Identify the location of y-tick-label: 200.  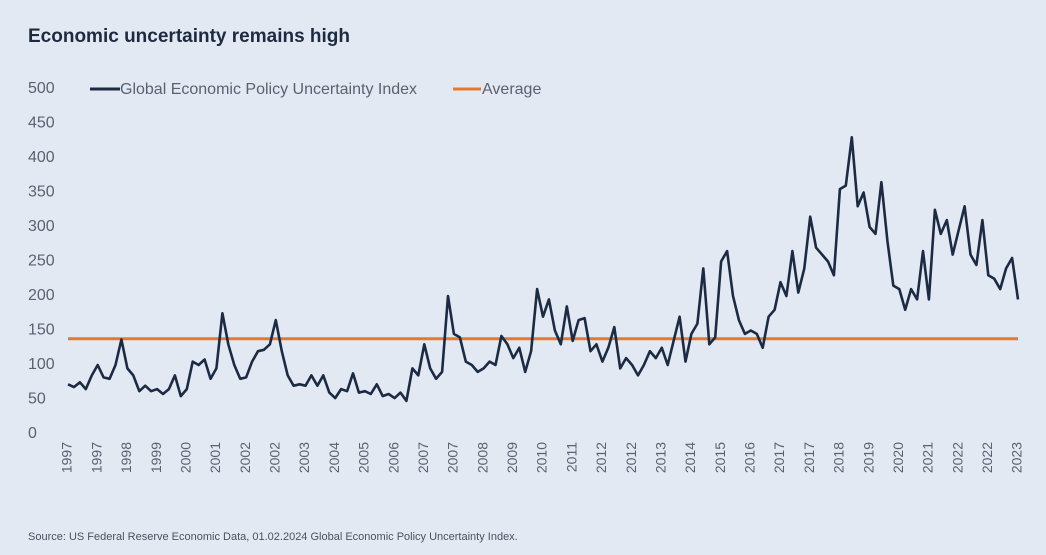
(41, 295).